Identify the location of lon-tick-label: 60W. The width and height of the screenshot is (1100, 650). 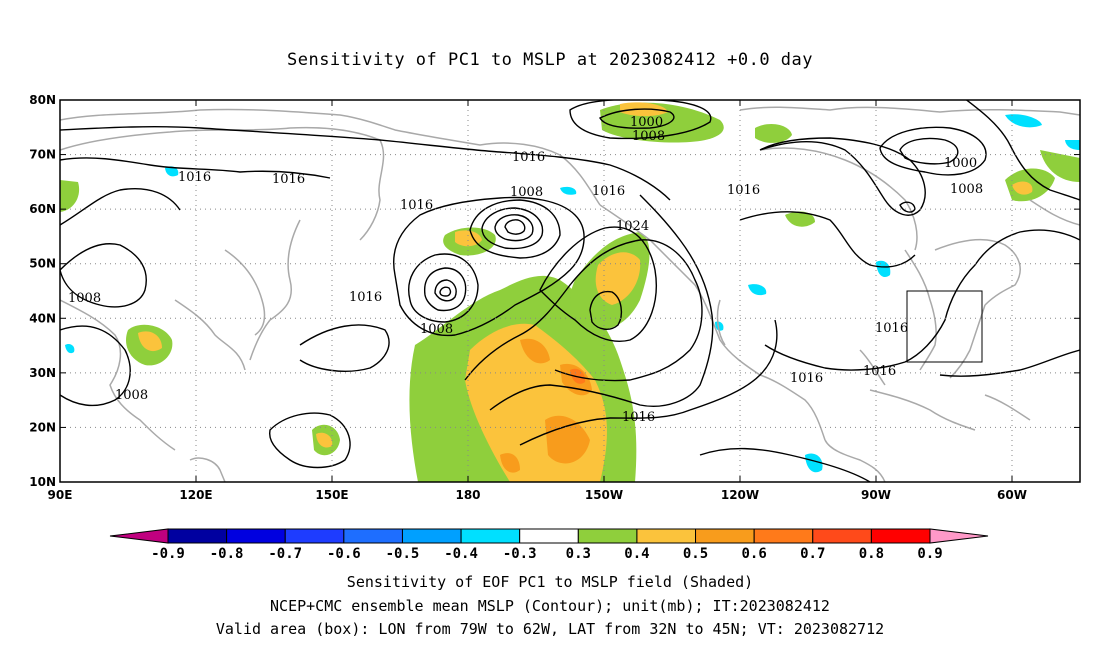
(1012, 495).